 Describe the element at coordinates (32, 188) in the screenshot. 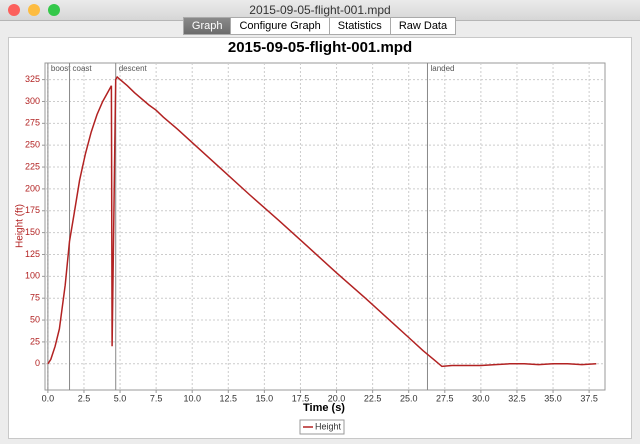

I see `y-tick-label: 200` at that location.